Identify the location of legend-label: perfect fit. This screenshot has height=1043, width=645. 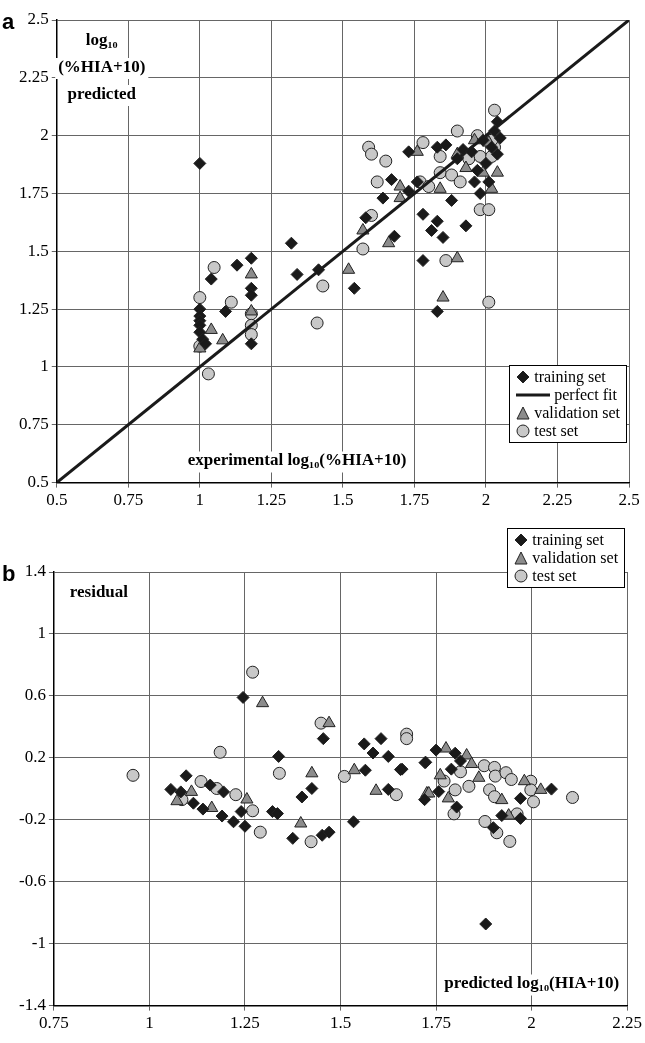
(585, 394).